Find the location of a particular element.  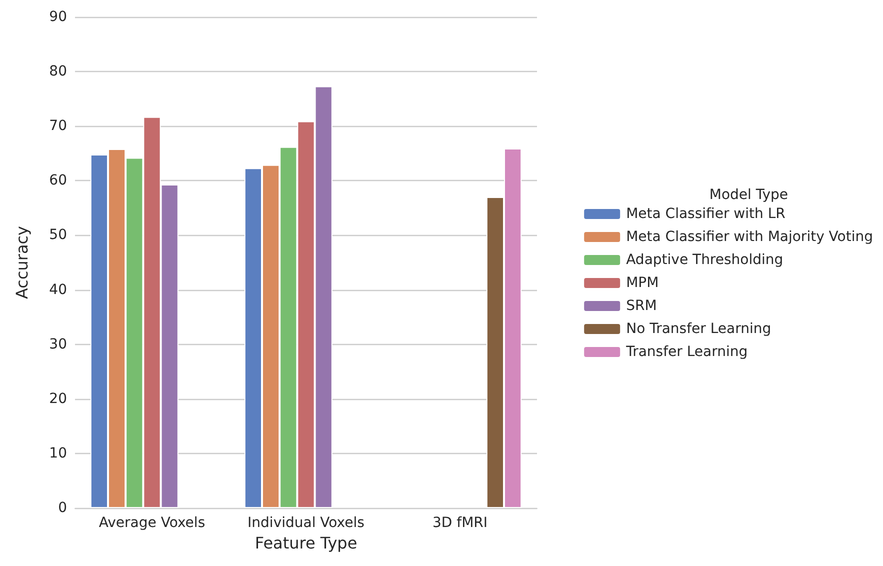

legend-label: SRM is located at coordinates (641, 306).